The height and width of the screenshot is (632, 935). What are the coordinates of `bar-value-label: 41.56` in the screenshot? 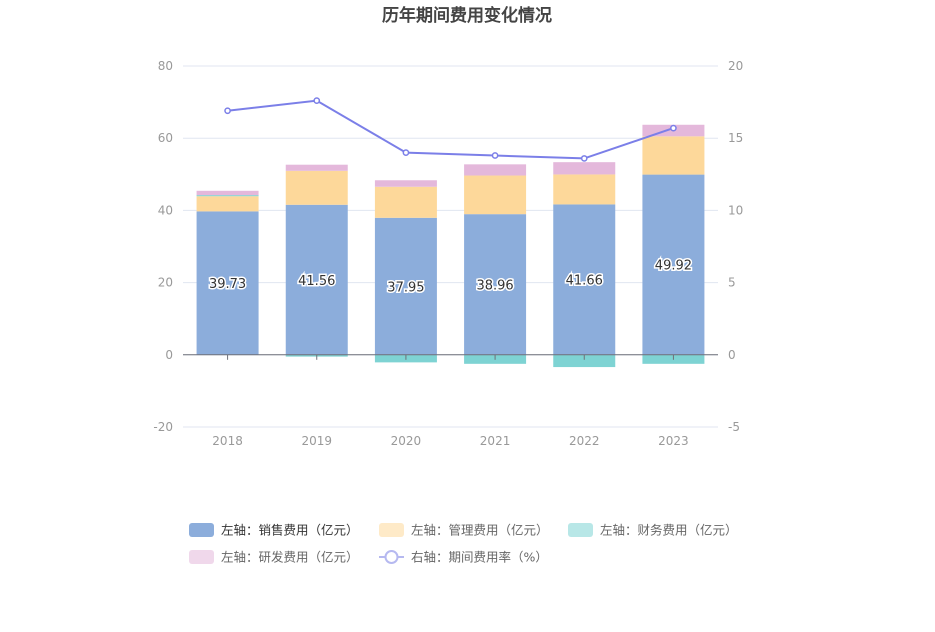 It's located at (316, 281).